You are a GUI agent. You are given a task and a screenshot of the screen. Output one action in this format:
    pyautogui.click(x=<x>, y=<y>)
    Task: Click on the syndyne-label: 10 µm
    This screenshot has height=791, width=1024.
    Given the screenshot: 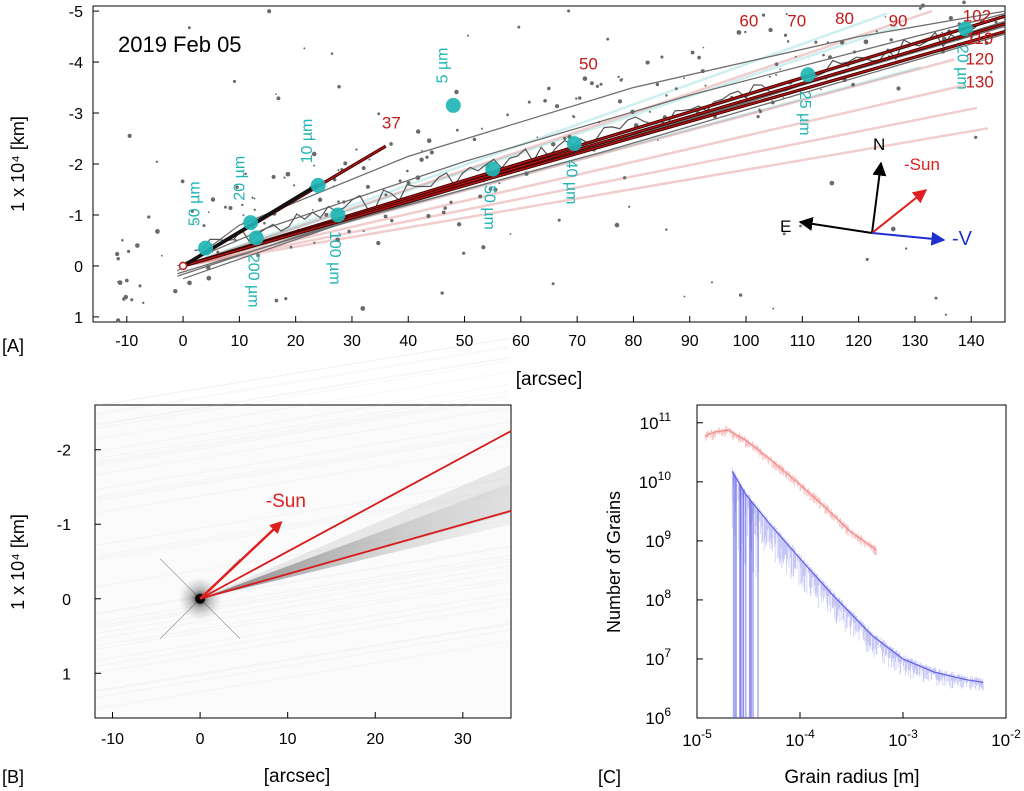 What is the action you would take?
    pyautogui.click(x=307, y=141)
    